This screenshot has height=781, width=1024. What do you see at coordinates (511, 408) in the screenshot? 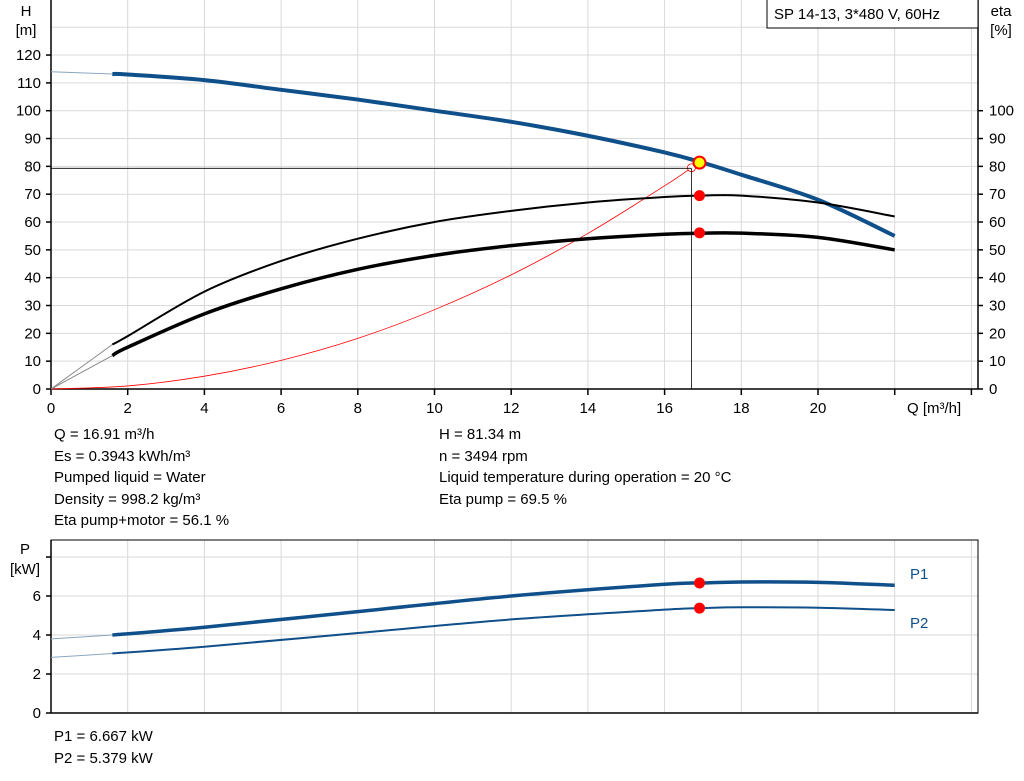
I see `x-tick-label: 12` at bounding box center [511, 408].